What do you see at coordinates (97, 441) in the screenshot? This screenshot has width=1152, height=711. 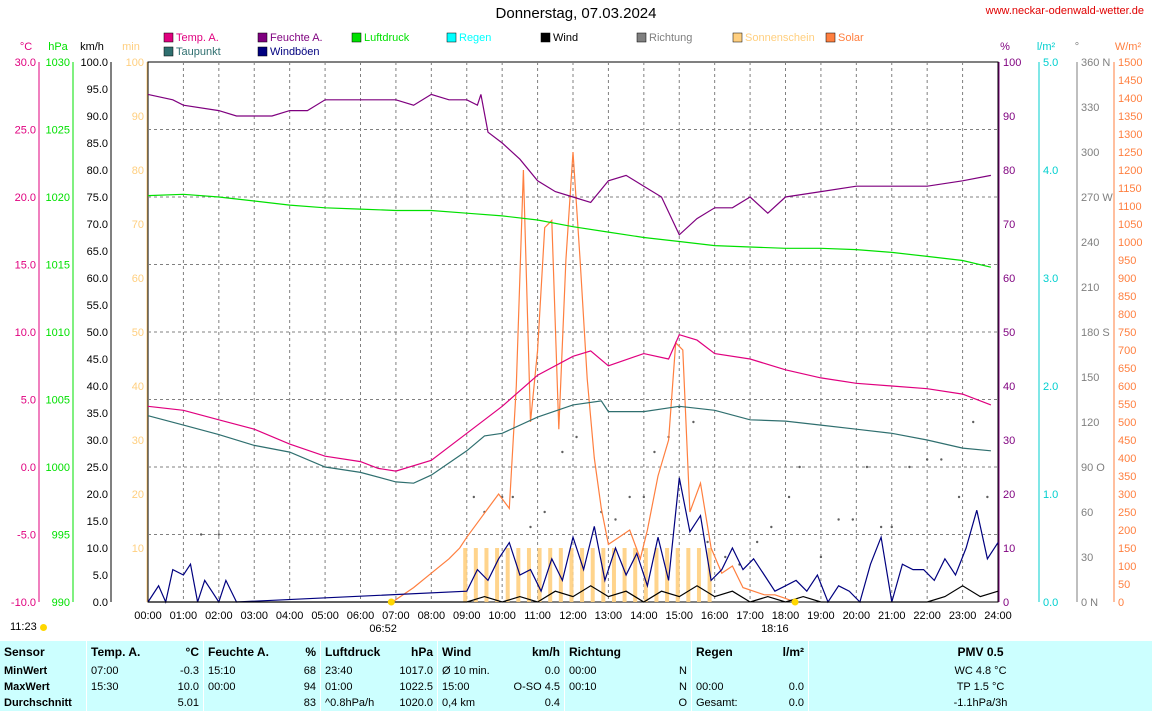 I see `y-tick-label-kmh: 30.0` at bounding box center [97, 441].